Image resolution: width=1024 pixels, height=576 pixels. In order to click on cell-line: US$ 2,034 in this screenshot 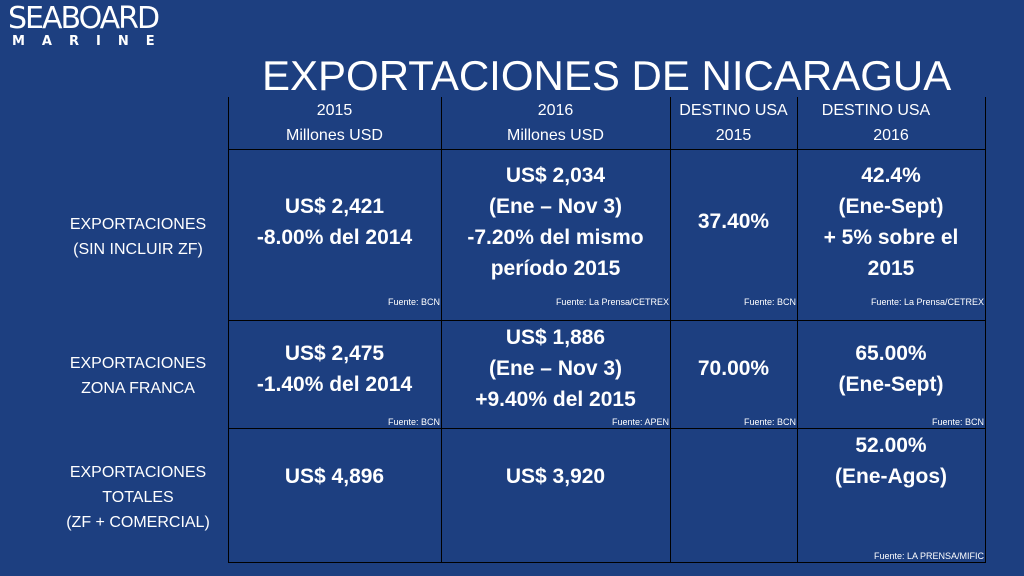, I will do `click(555, 175)`.